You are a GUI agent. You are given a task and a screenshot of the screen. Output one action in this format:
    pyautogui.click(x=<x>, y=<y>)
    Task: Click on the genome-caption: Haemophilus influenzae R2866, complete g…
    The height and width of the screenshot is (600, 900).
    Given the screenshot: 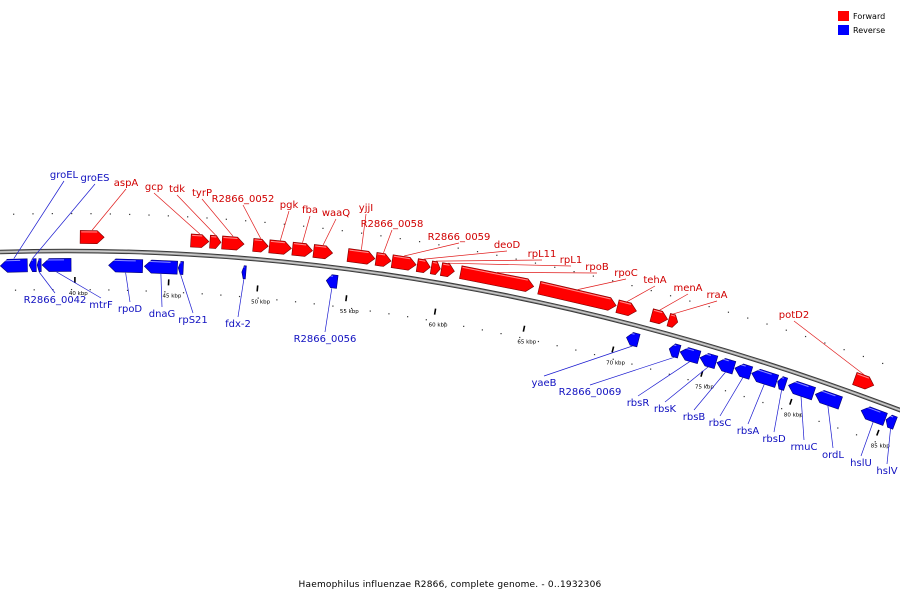 What is the action you would take?
    pyautogui.click(x=450, y=585)
    